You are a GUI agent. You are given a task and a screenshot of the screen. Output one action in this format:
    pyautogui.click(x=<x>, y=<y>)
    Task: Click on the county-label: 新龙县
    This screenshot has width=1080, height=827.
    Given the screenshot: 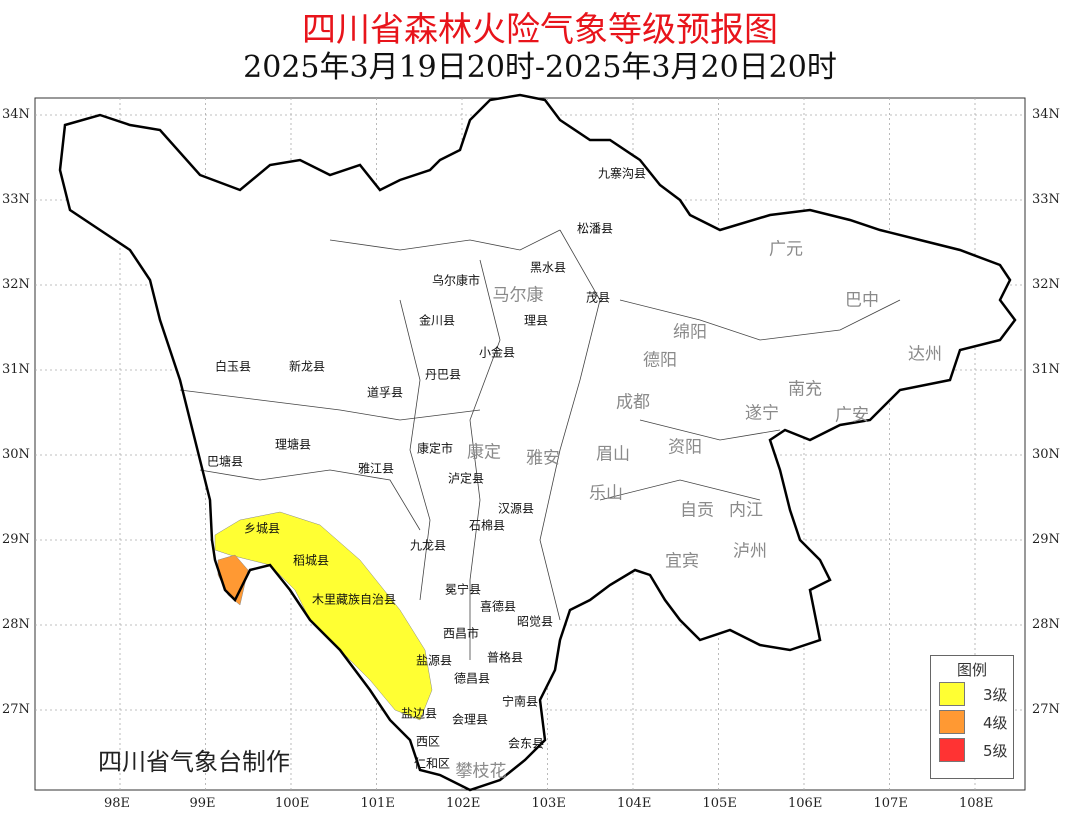 What is the action you would take?
    pyautogui.click(x=307, y=366)
    